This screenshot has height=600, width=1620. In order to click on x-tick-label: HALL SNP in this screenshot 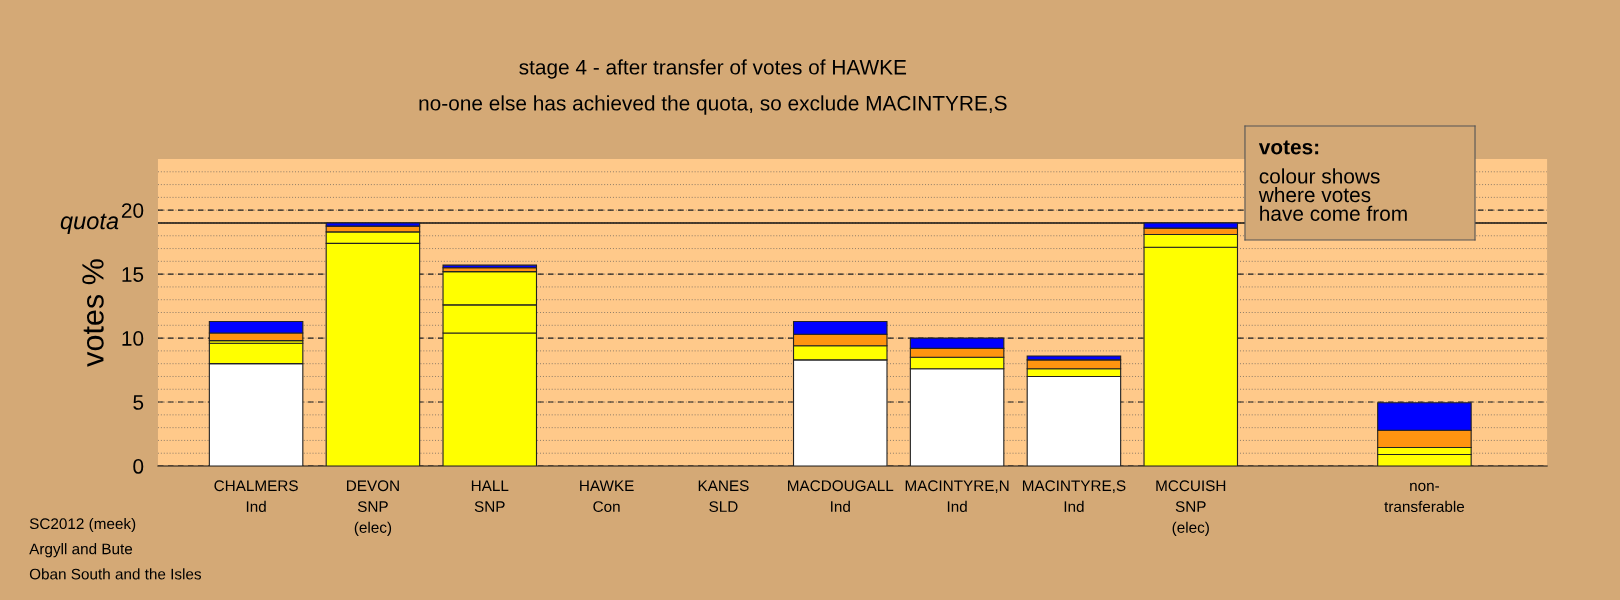, I will do `click(490, 496)`.